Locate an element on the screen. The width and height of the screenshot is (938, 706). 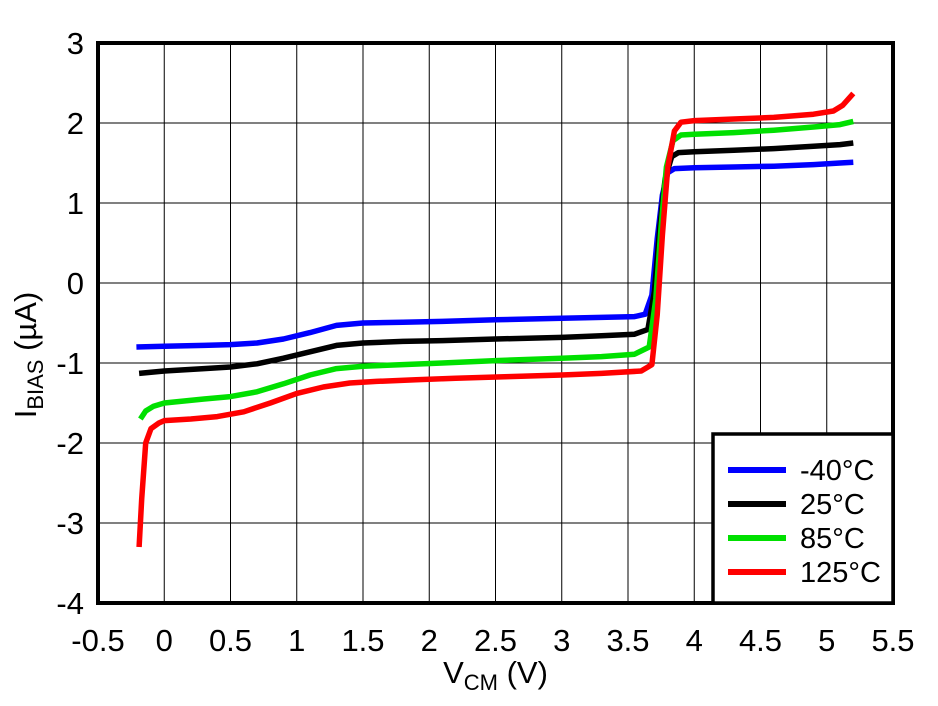
legend-label-0: -40°C is located at coordinates (837, 471).